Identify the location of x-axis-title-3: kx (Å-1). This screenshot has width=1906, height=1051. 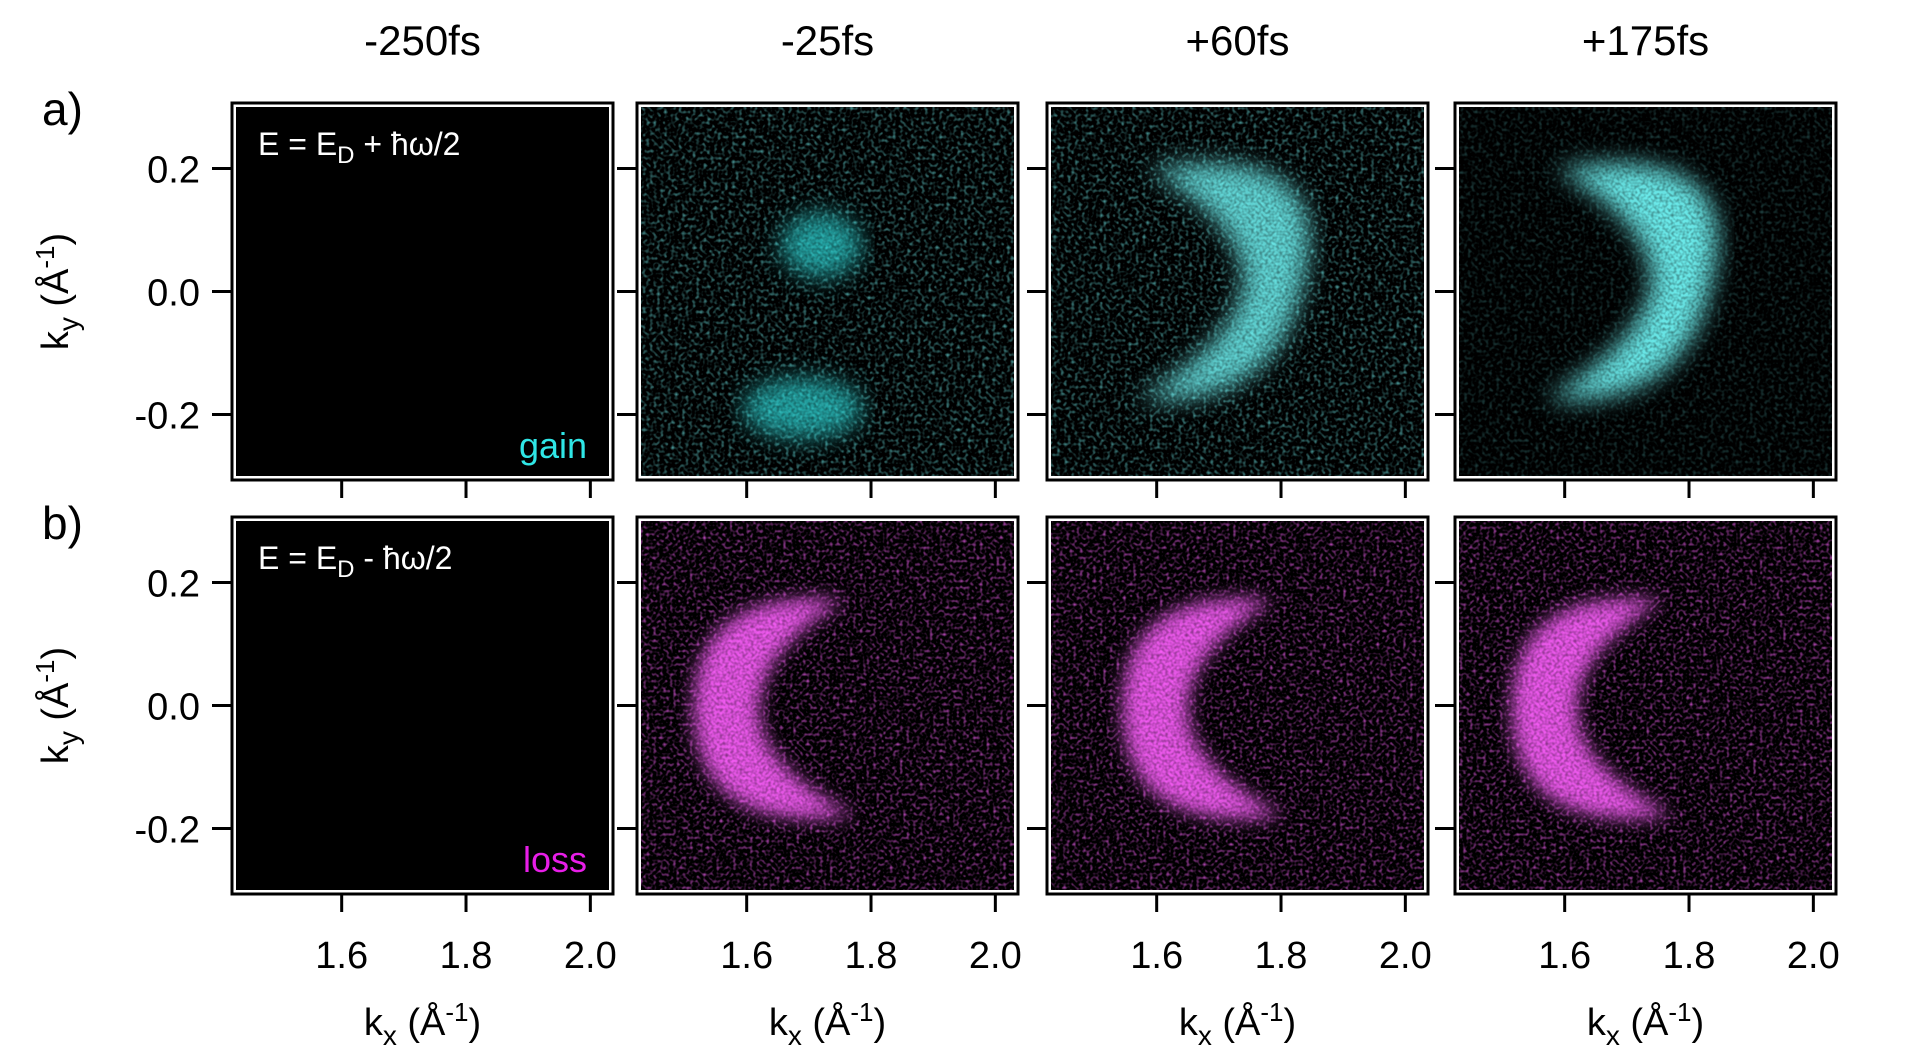
(1645, 1024).